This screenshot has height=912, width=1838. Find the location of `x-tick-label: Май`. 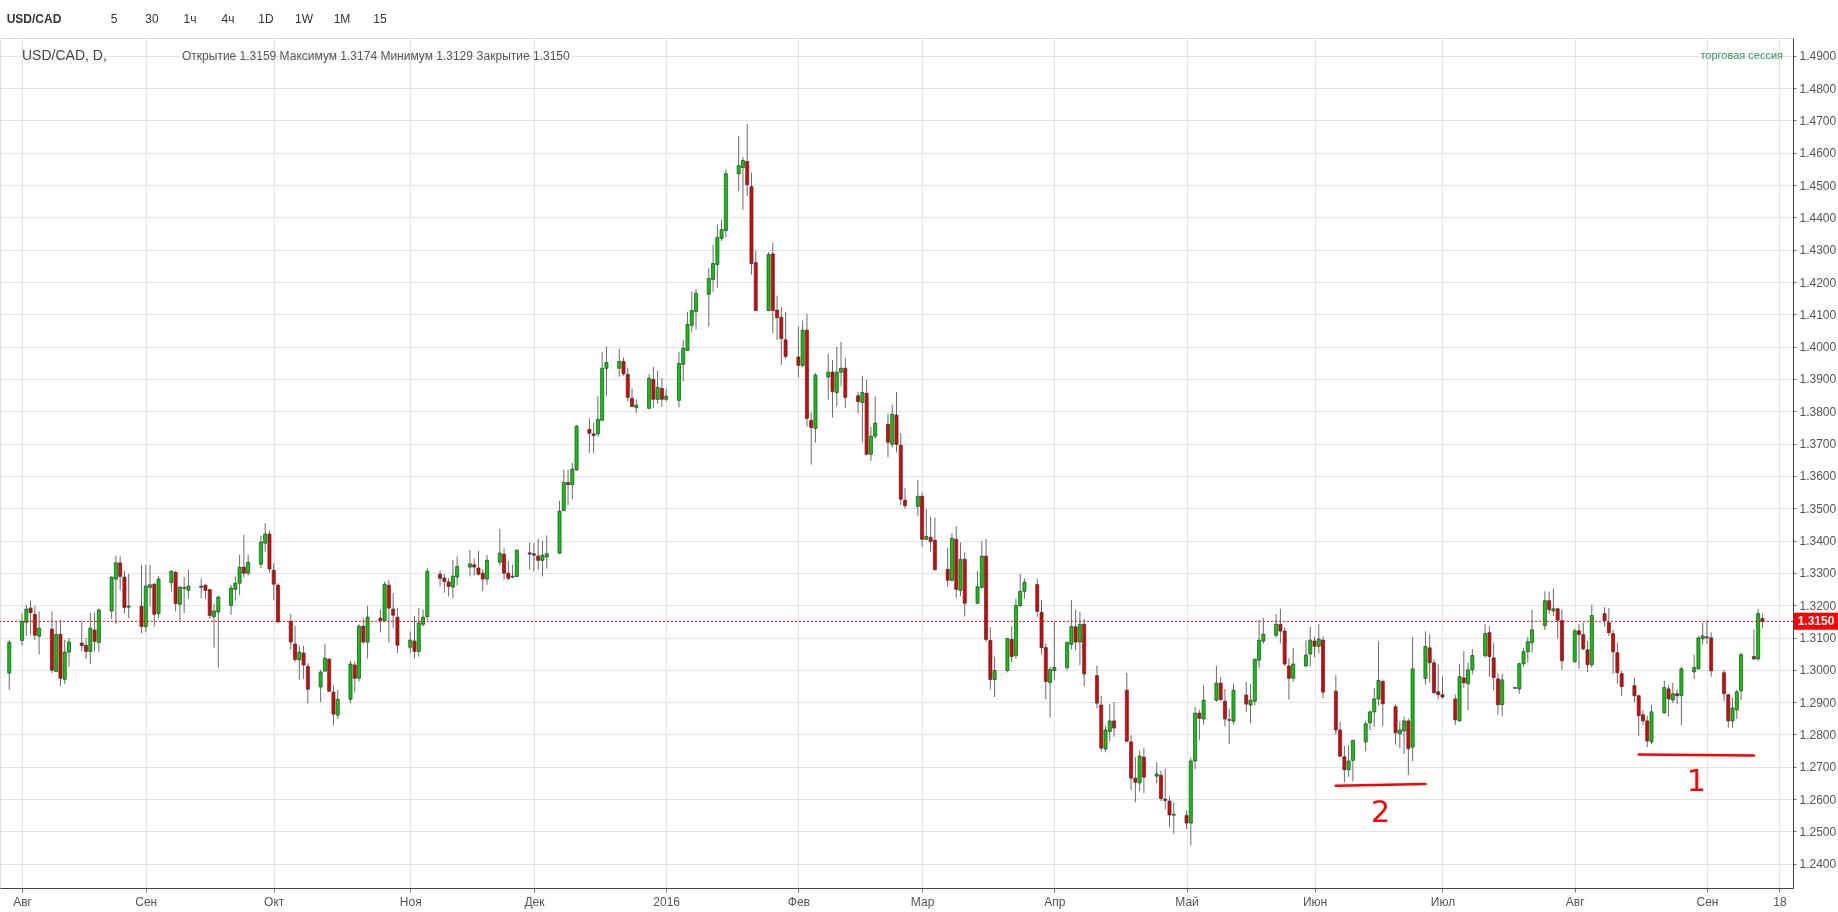

x-tick-label: Май is located at coordinates (1187, 901).